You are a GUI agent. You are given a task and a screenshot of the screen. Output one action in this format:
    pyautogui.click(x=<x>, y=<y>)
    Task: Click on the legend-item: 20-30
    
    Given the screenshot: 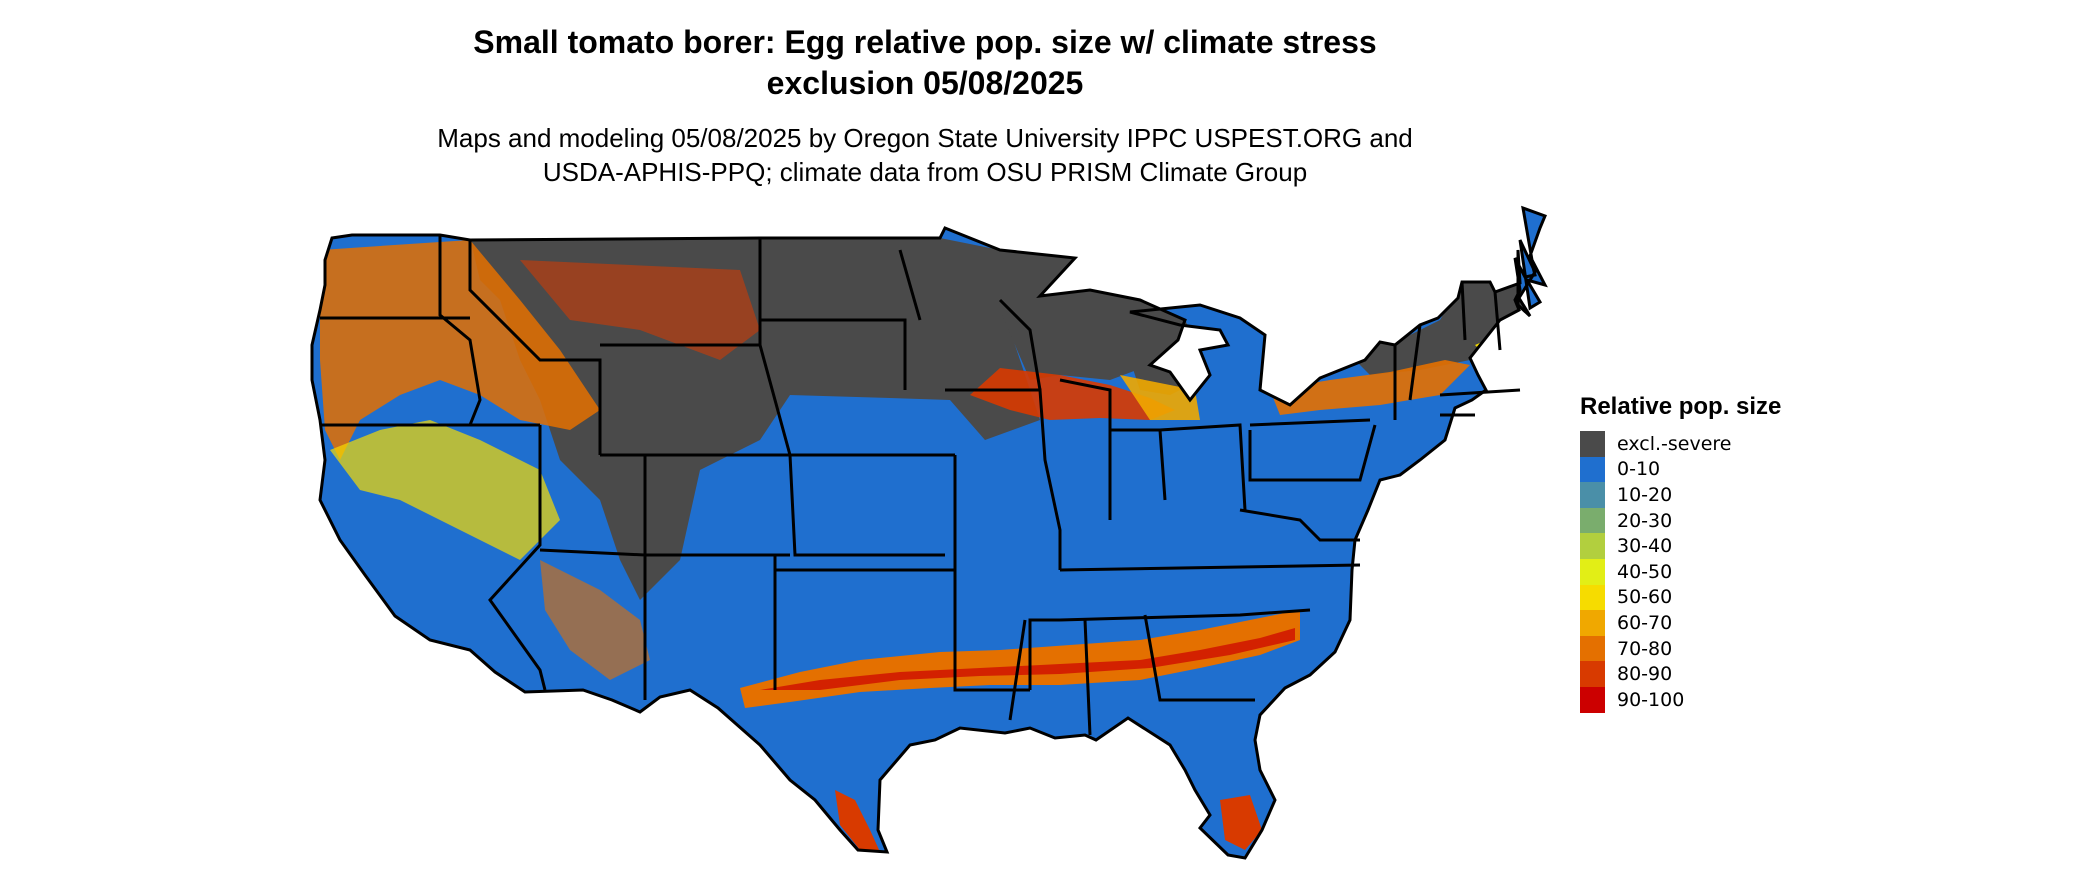 What is the action you would take?
    pyautogui.click(x=1680, y=520)
    